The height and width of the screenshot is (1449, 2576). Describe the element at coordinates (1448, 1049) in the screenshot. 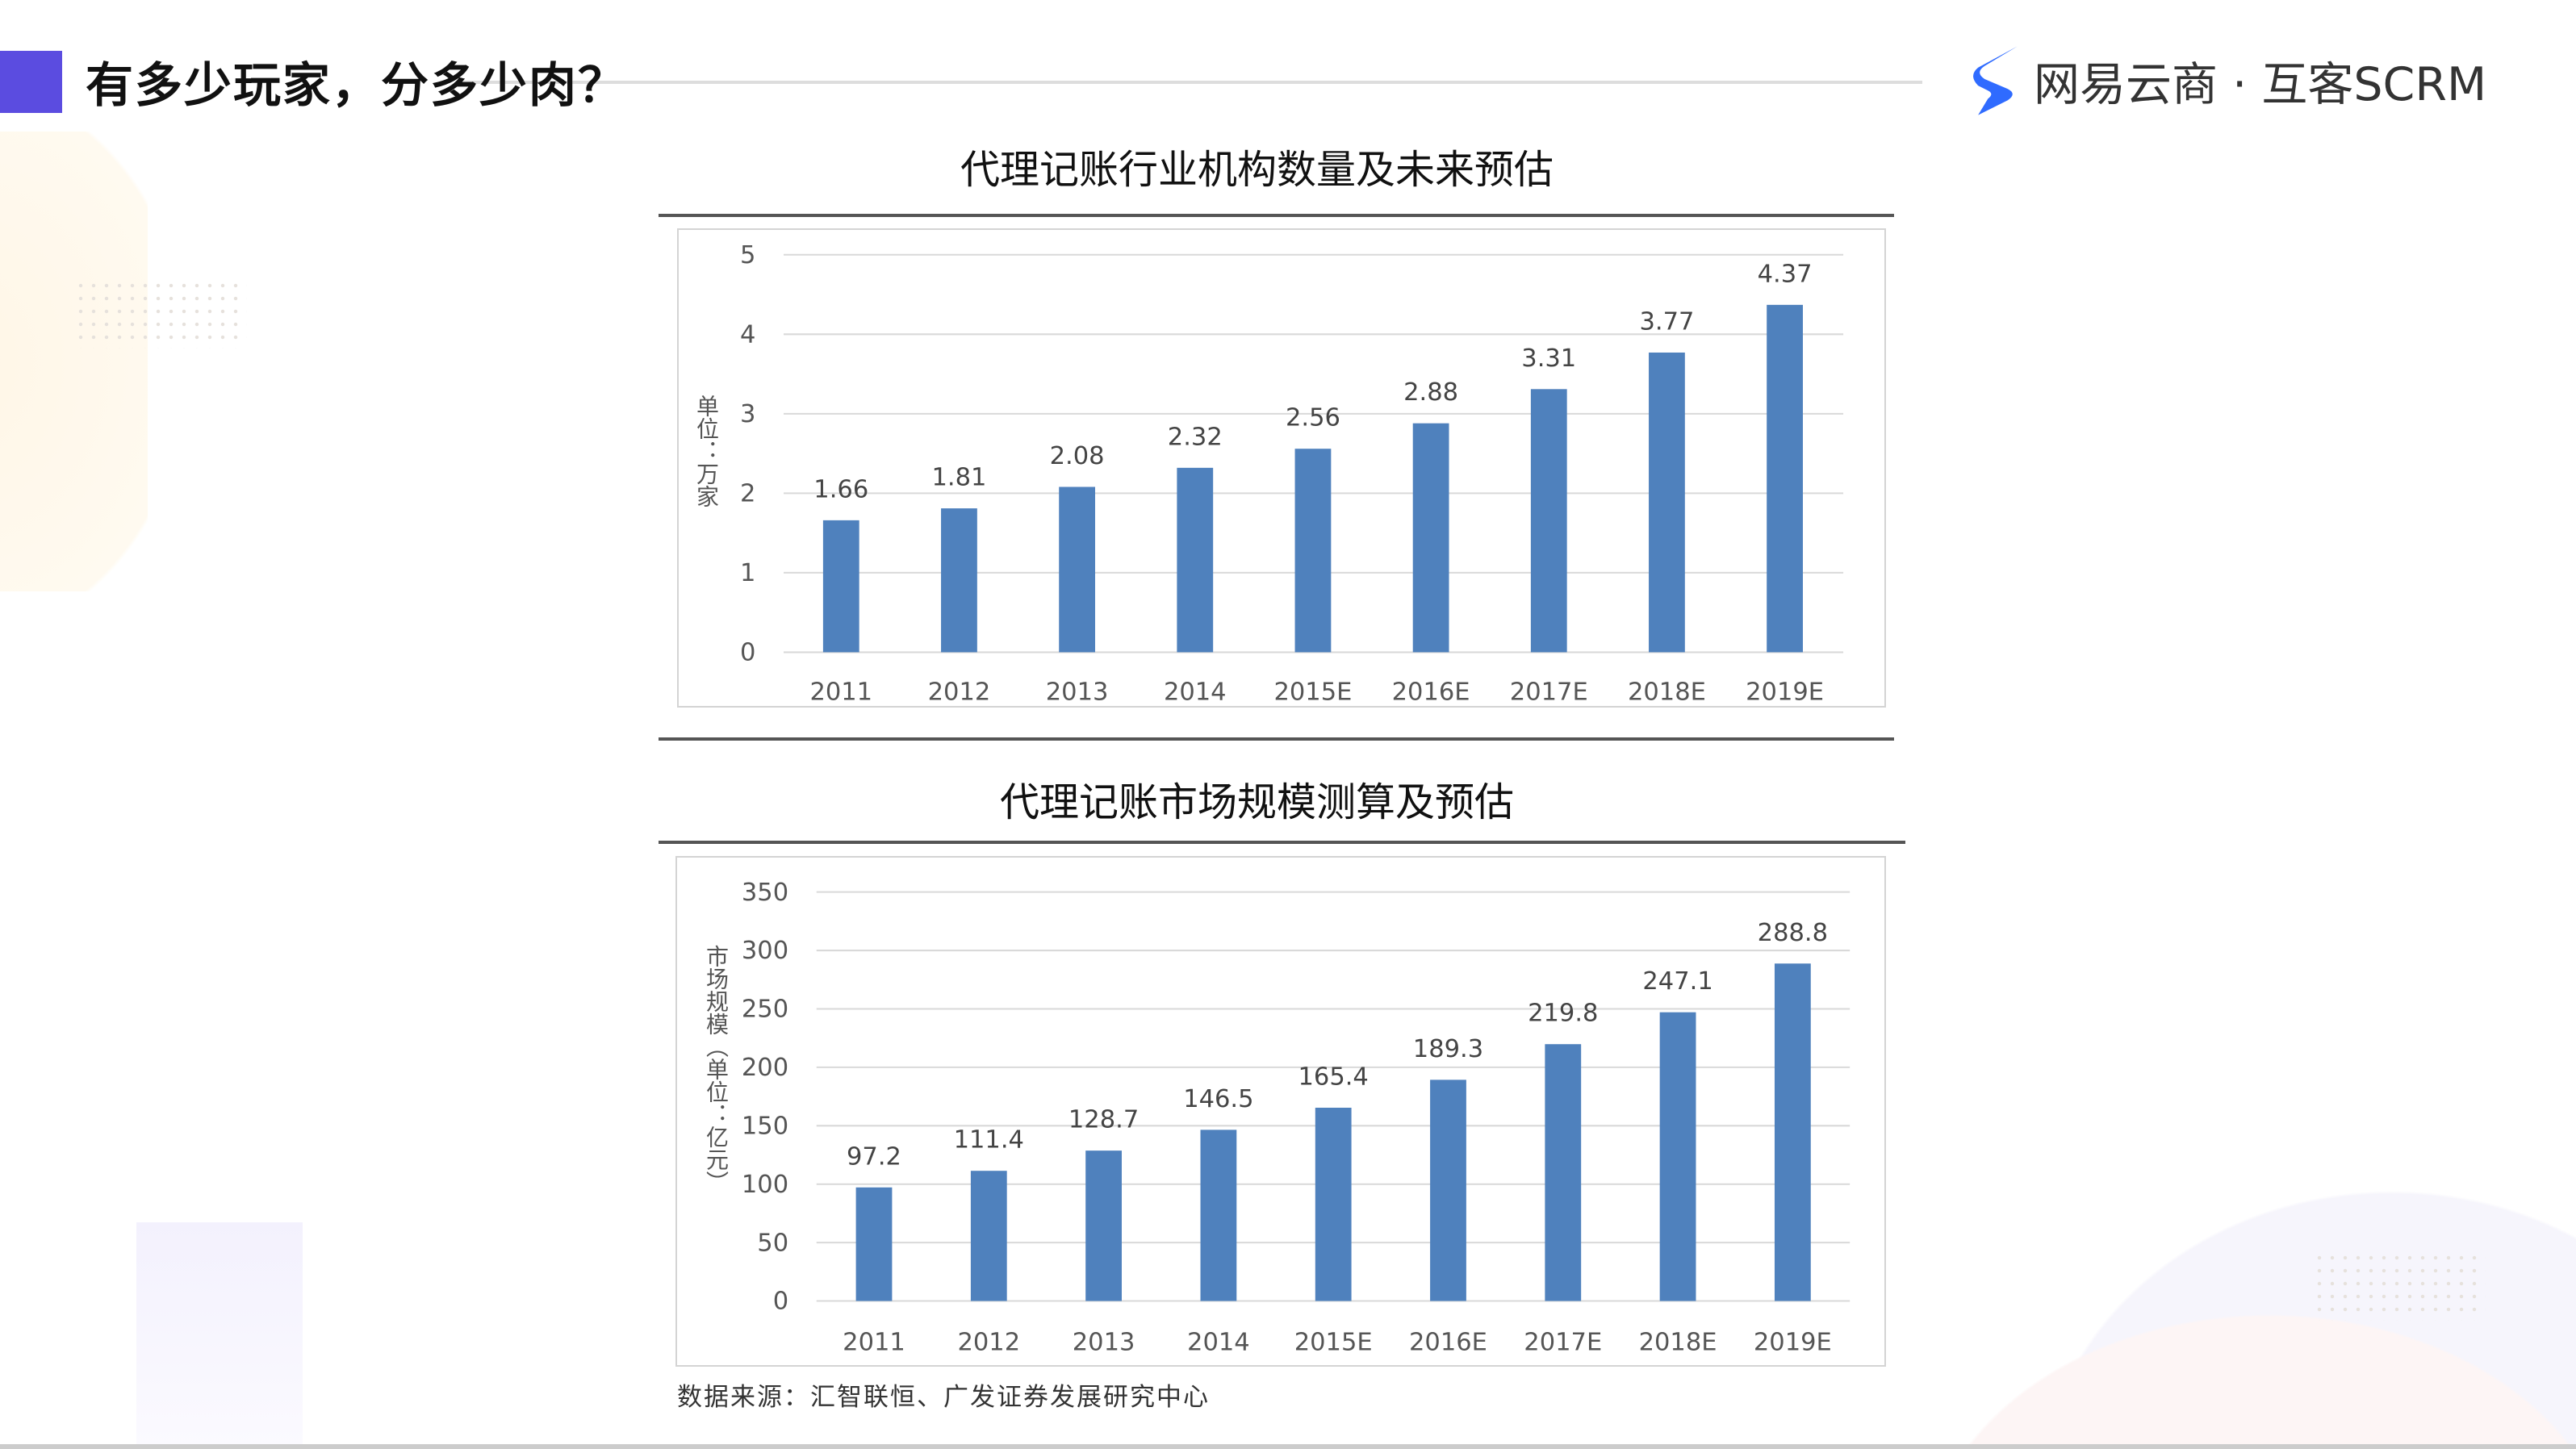

I see `data-label: 189.3` at that location.